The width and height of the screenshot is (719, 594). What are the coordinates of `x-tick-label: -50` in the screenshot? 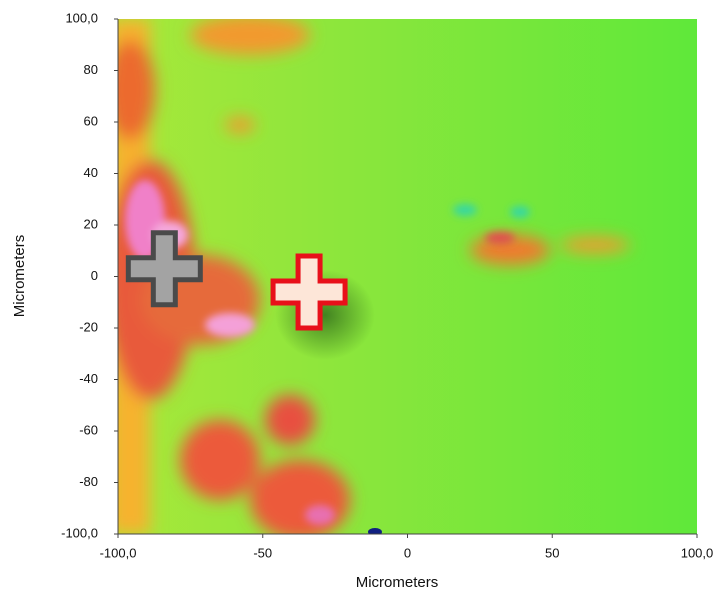 It's located at (262, 552).